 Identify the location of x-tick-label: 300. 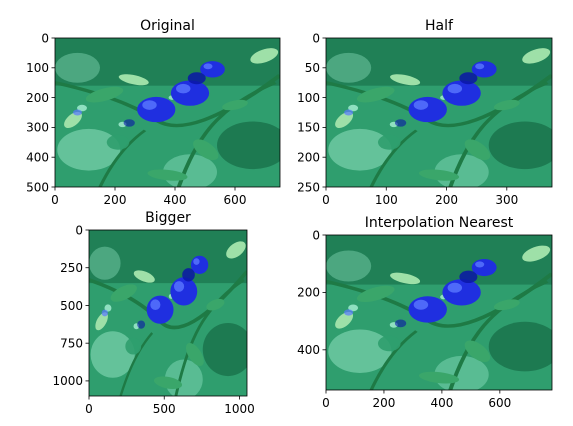
(506, 200).